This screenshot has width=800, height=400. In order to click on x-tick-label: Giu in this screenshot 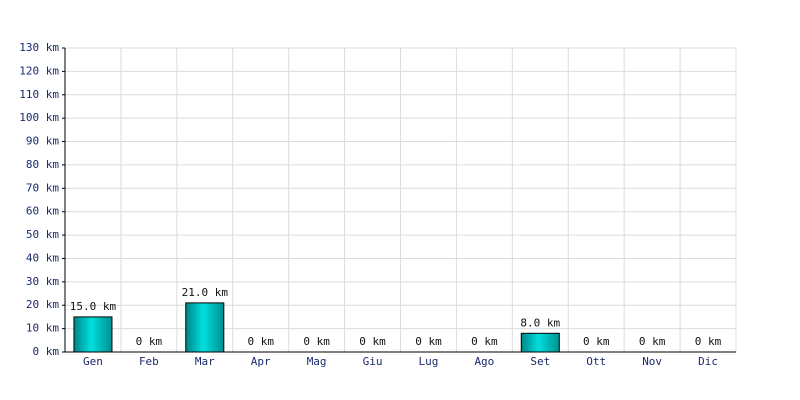, I will do `click(373, 361)`.